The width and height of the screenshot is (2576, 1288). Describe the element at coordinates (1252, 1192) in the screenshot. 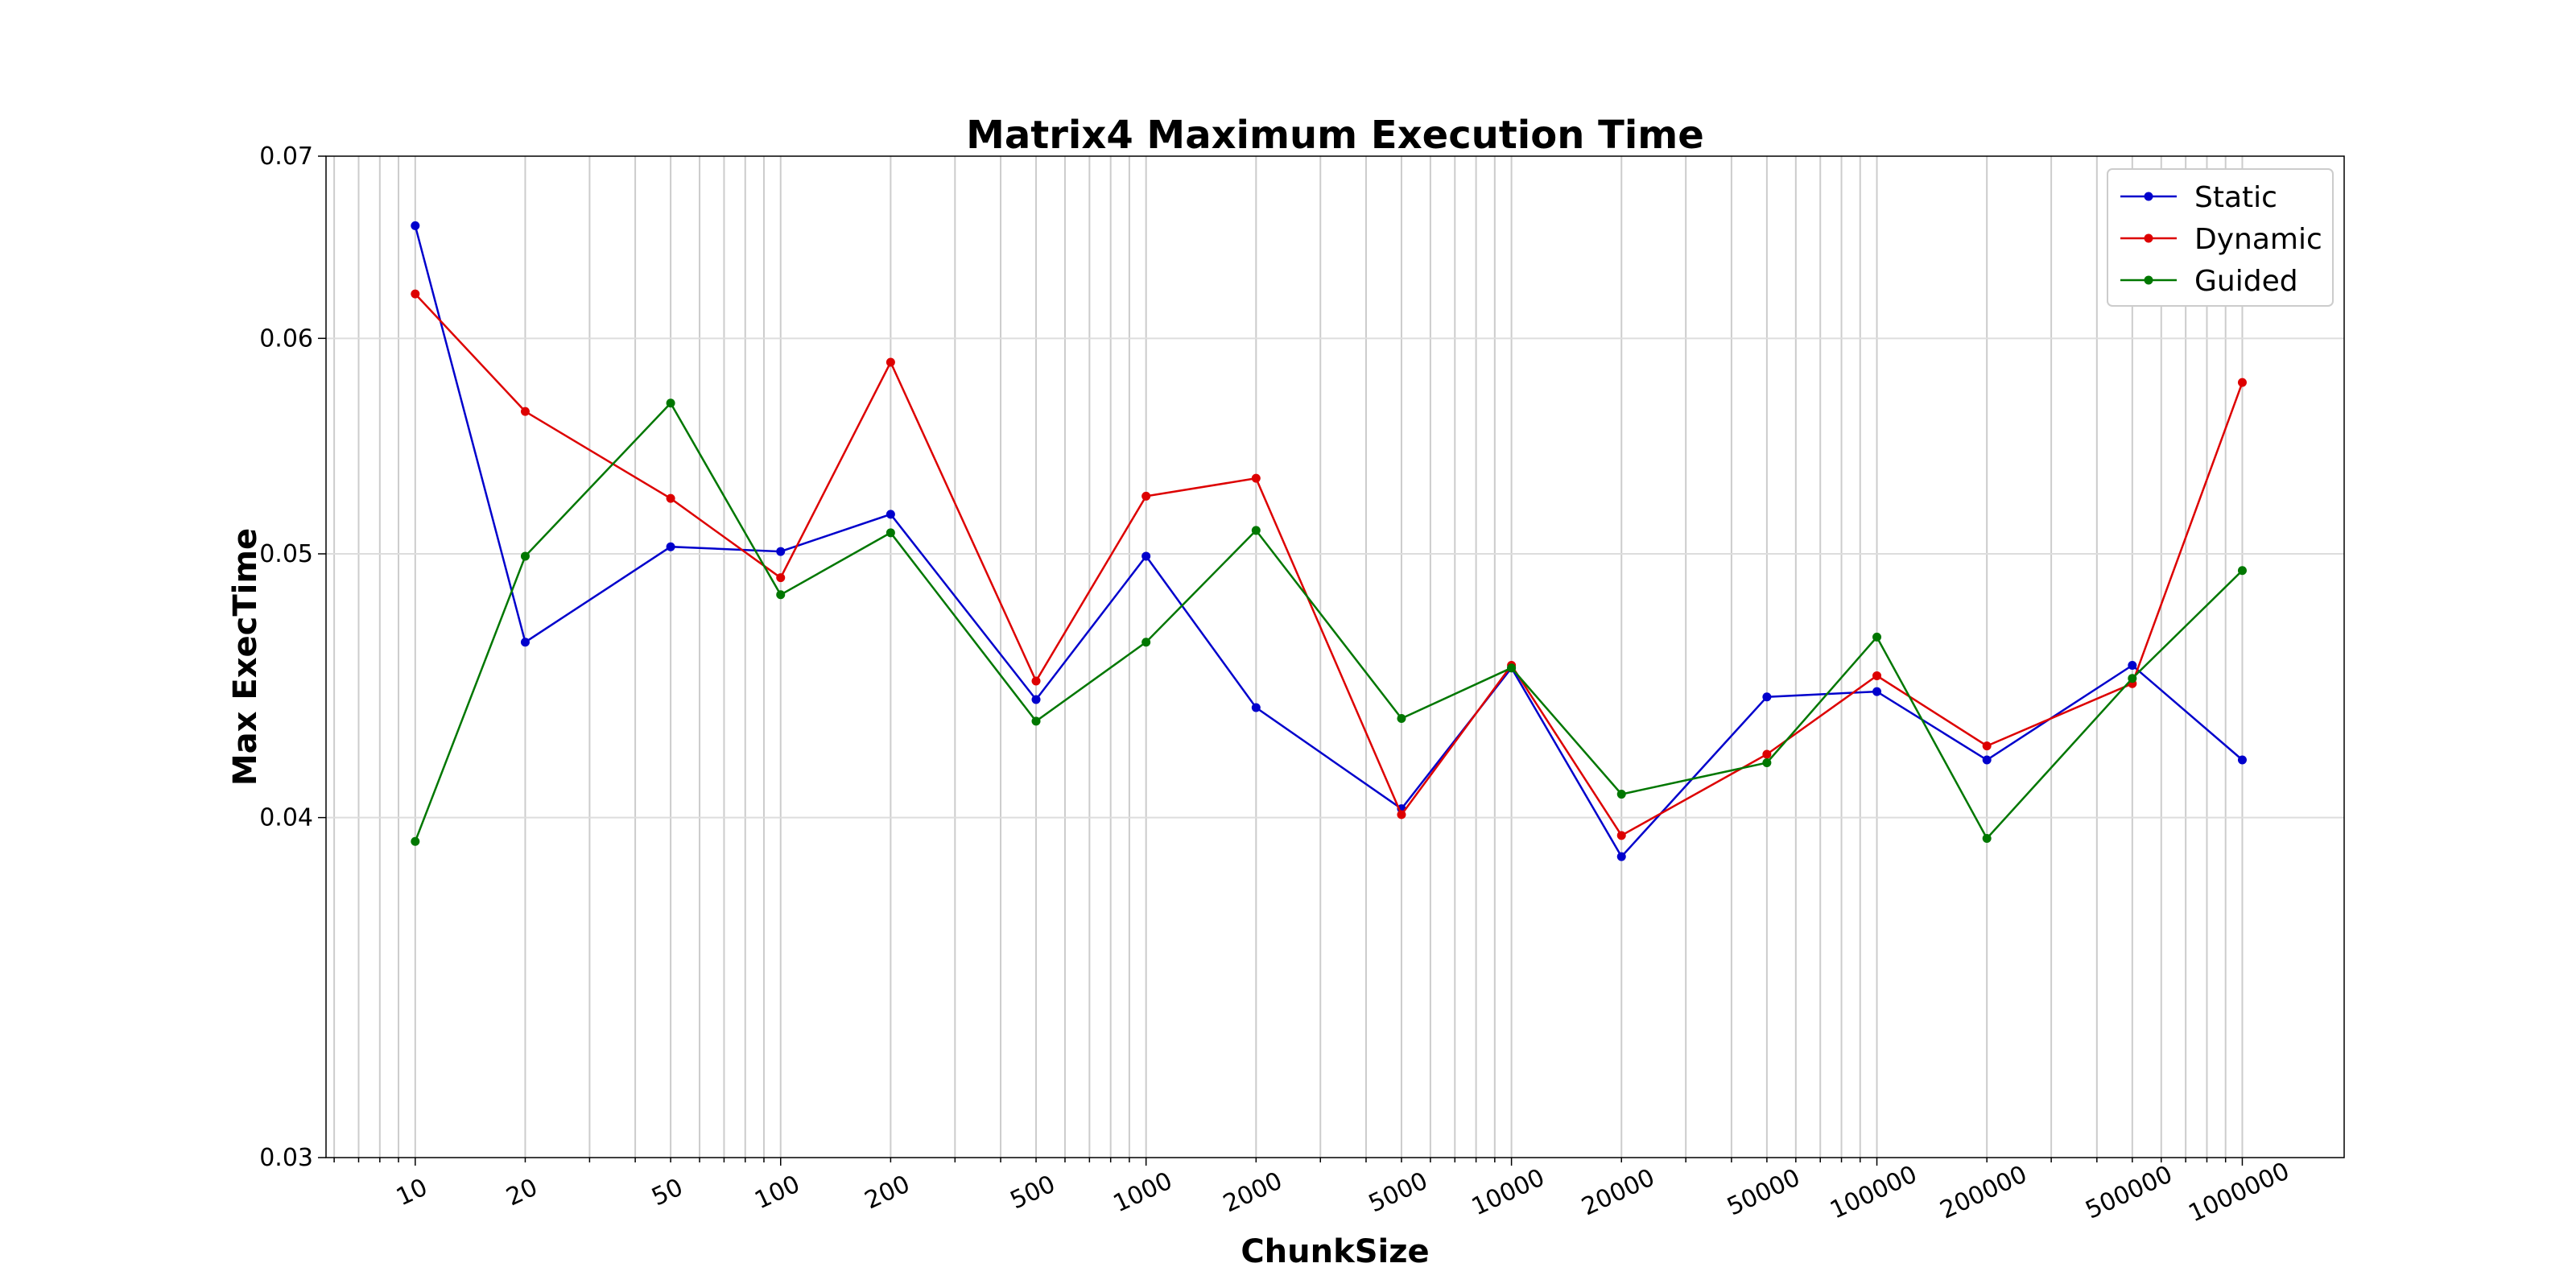

I see `x-tick-label: 2000` at that location.